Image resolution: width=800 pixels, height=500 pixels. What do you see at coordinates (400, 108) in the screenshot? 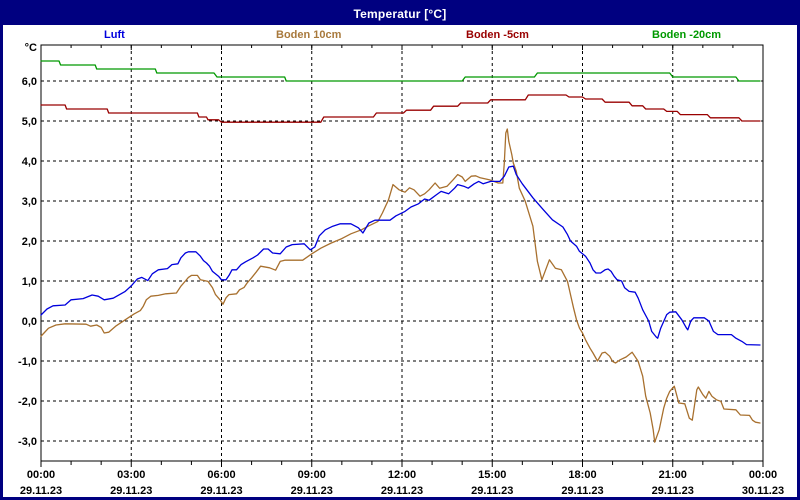
I see `series-boden-5cm` at bounding box center [400, 108].